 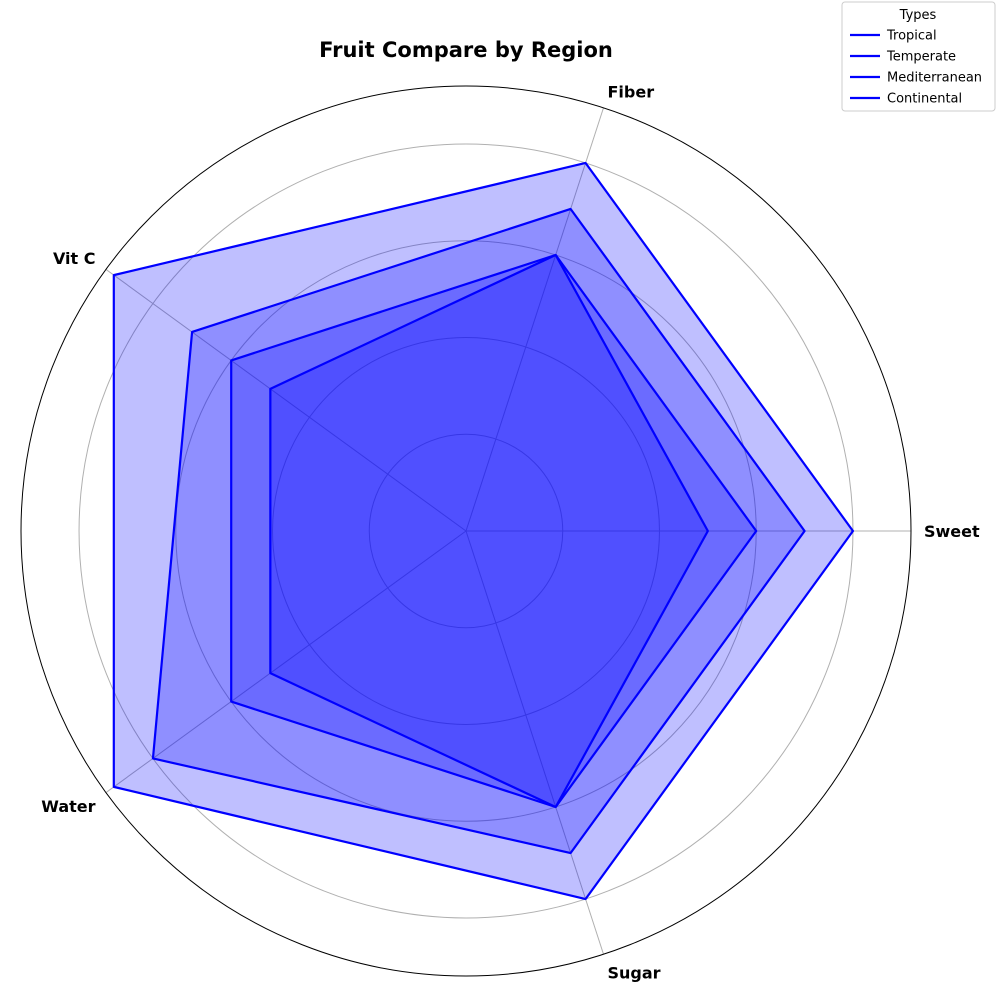 What do you see at coordinates (466, 50) in the screenshot?
I see `chart-title: Fruit Compare by Region` at bounding box center [466, 50].